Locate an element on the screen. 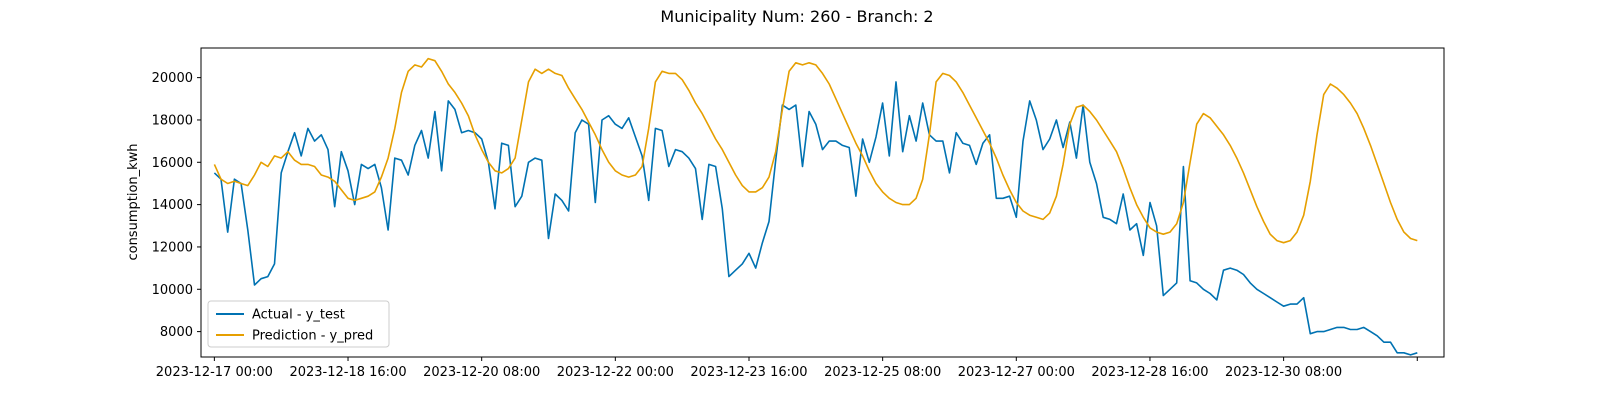 This screenshot has width=1600, height=400. y-tick-label: 12000 is located at coordinates (172, 247).